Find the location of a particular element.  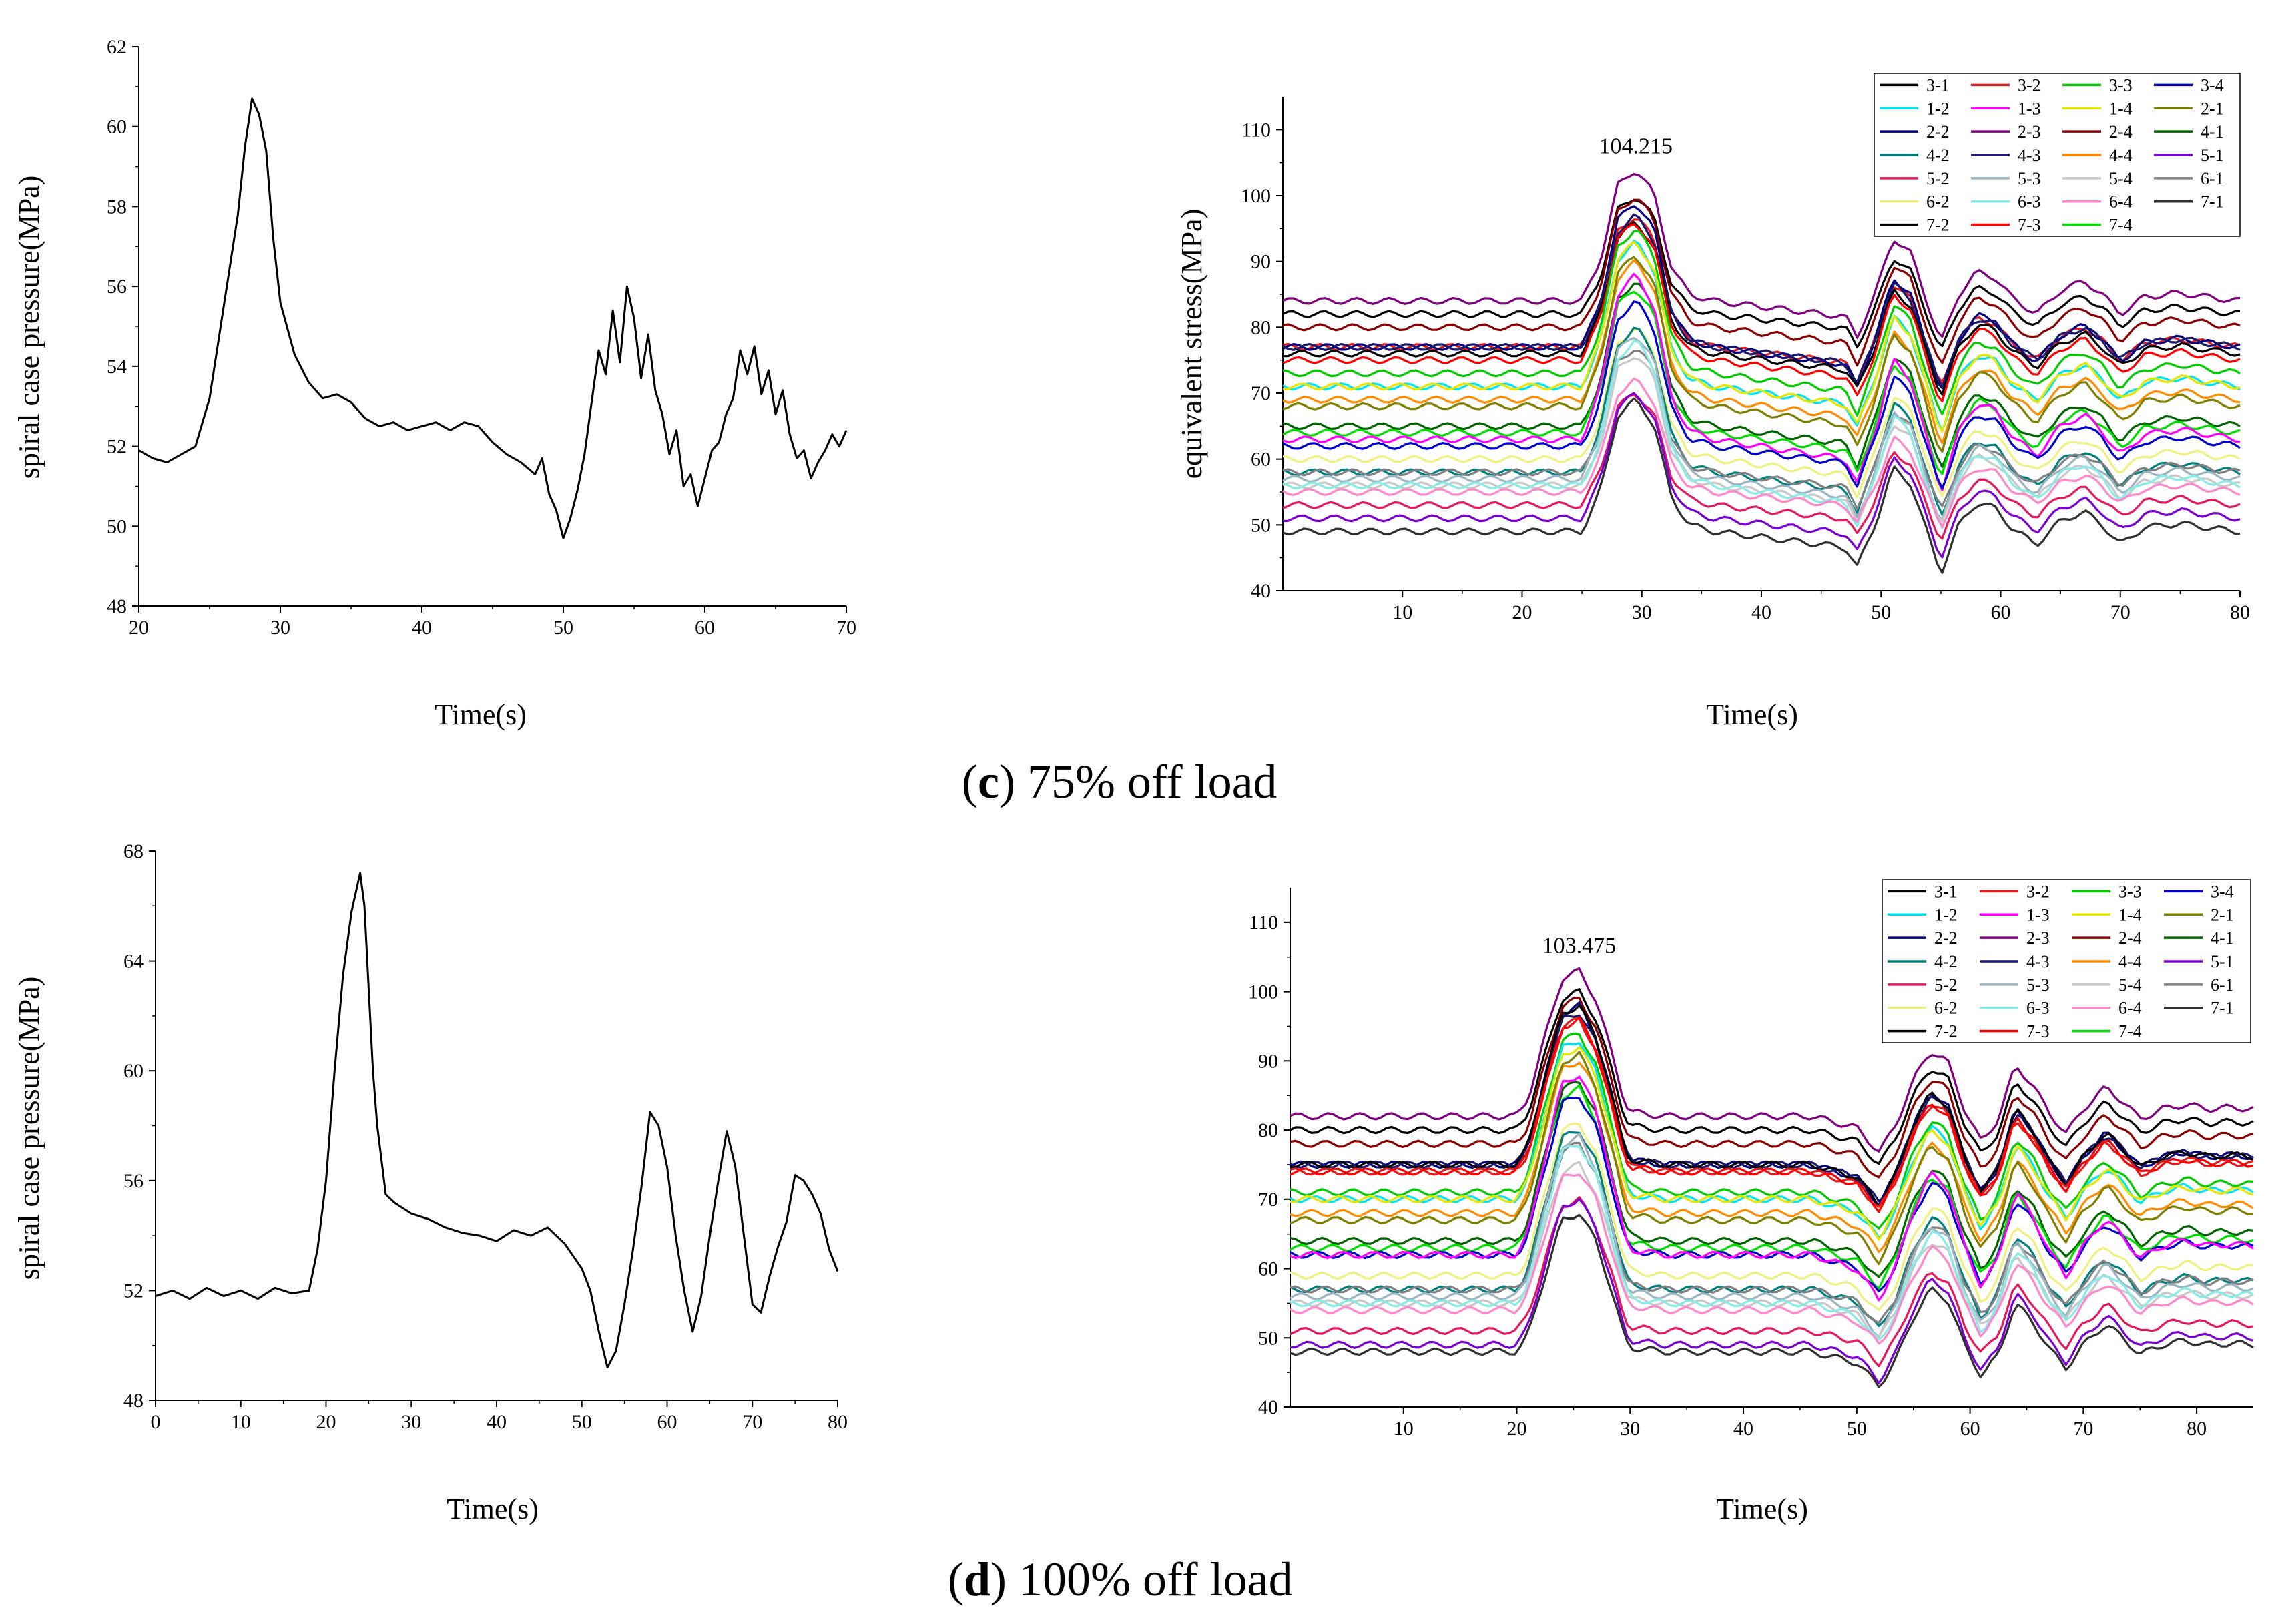

legend-label: 2-1 is located at coordinates (2222, 914).